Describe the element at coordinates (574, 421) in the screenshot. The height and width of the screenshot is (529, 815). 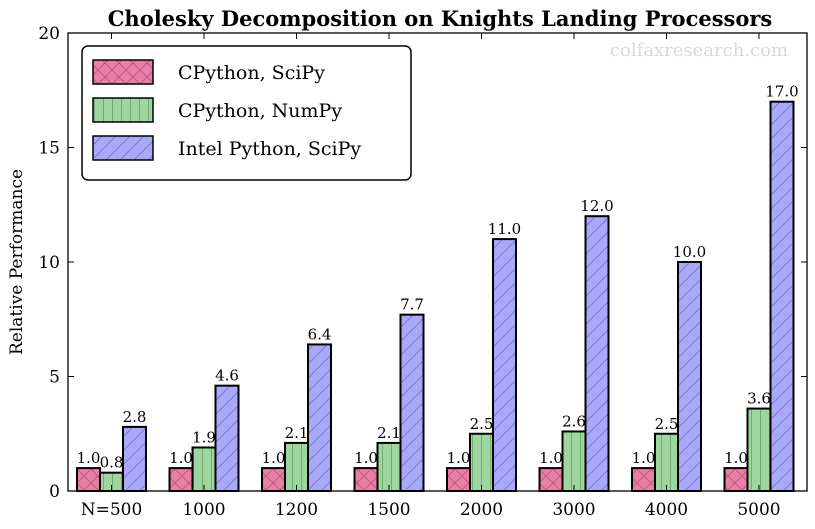
I see `data-label-cpython-numpy-5: 2.6` at that location.